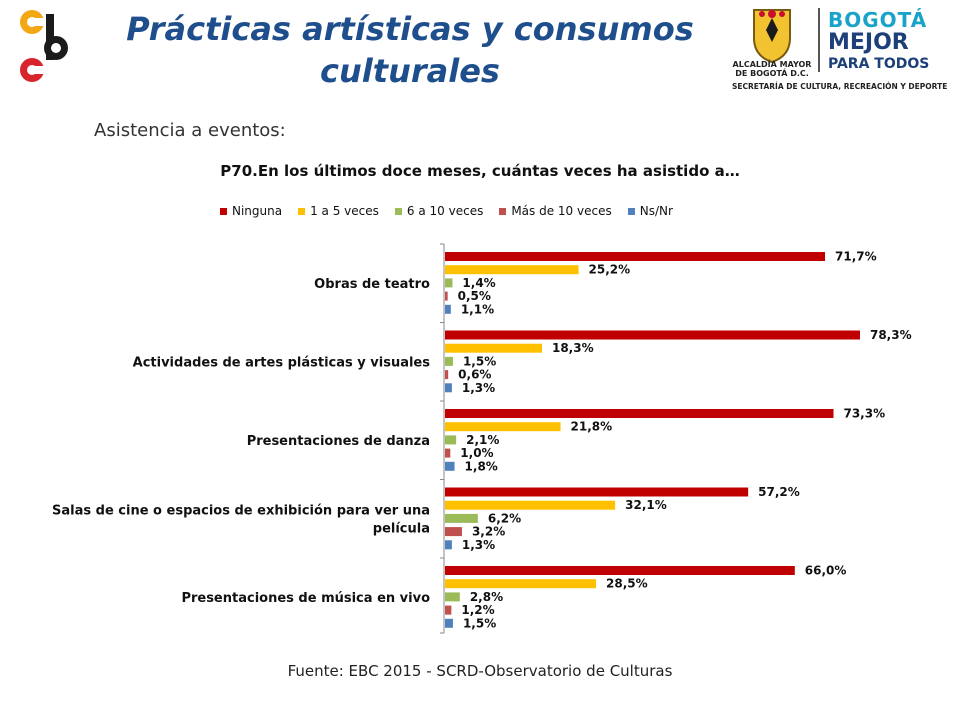 The width and height of the screenshot is (960, 720). Describe the element at coordinates (868, 42) in the screenshot. I see `brand-line-2: MEJOR` at that location.